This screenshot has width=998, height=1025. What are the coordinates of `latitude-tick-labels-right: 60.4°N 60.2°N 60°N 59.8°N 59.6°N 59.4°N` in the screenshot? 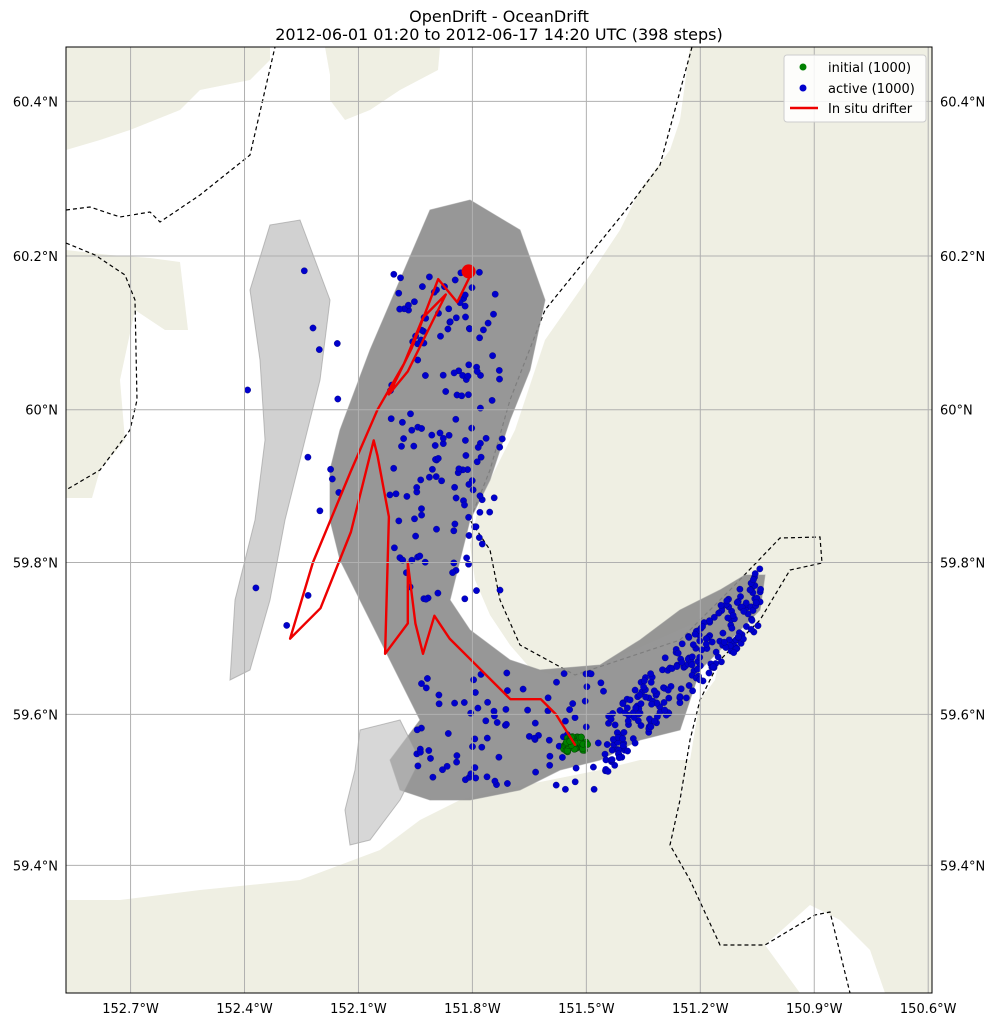 It's located at (962, 484).